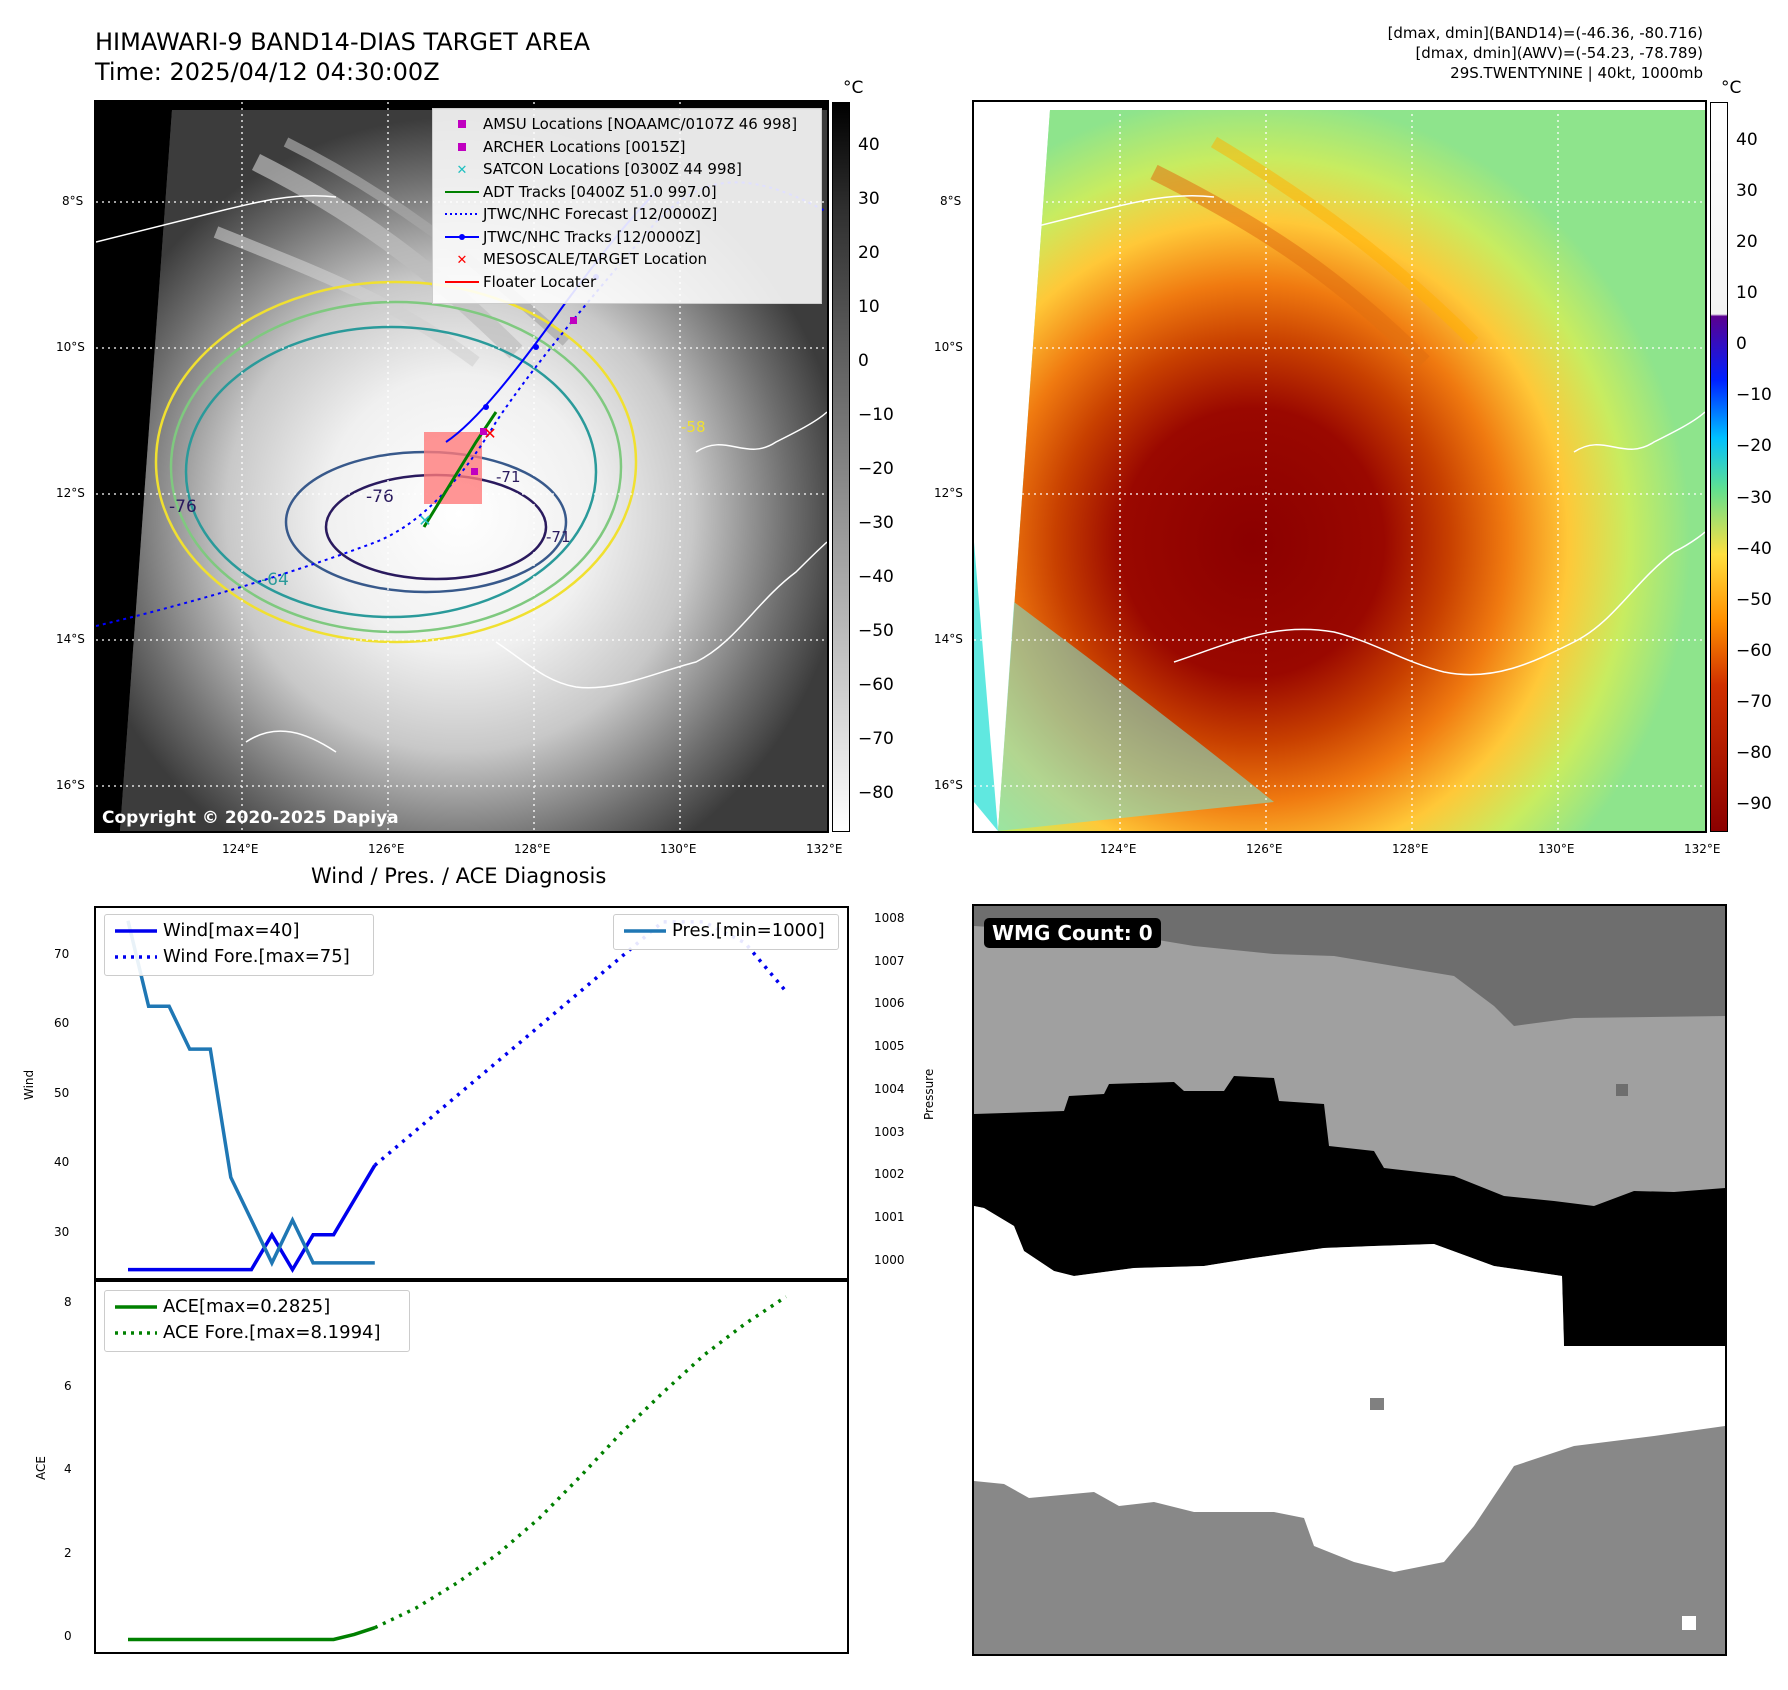 The width and height of the screenshot is (1788, 1690). What do you see at coordinates (68, 1469) in the screenshot?
I see `ace-tick-label: 4` at bounding box center [68, 1469].